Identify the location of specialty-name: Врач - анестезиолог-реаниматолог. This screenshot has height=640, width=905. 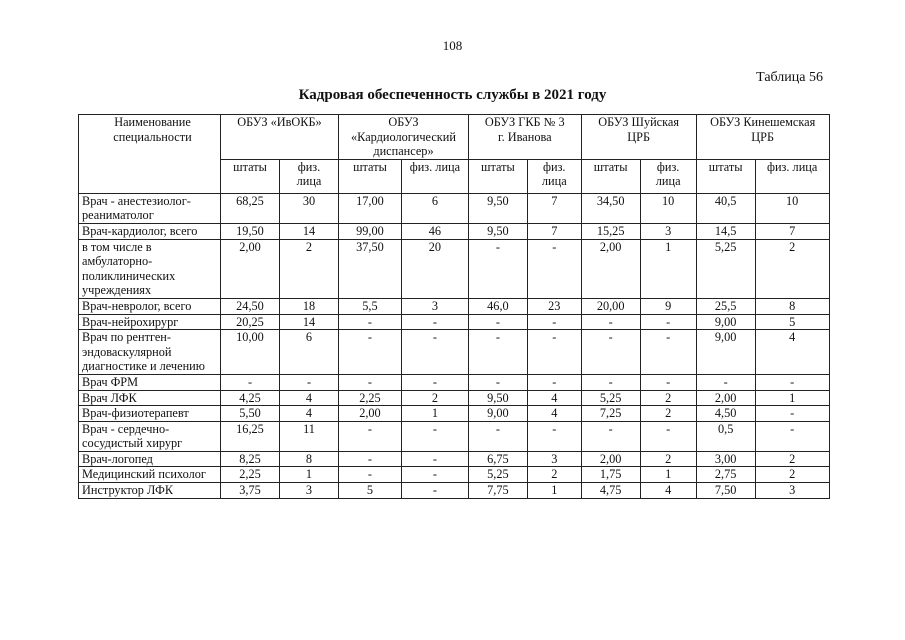
(149, 208).